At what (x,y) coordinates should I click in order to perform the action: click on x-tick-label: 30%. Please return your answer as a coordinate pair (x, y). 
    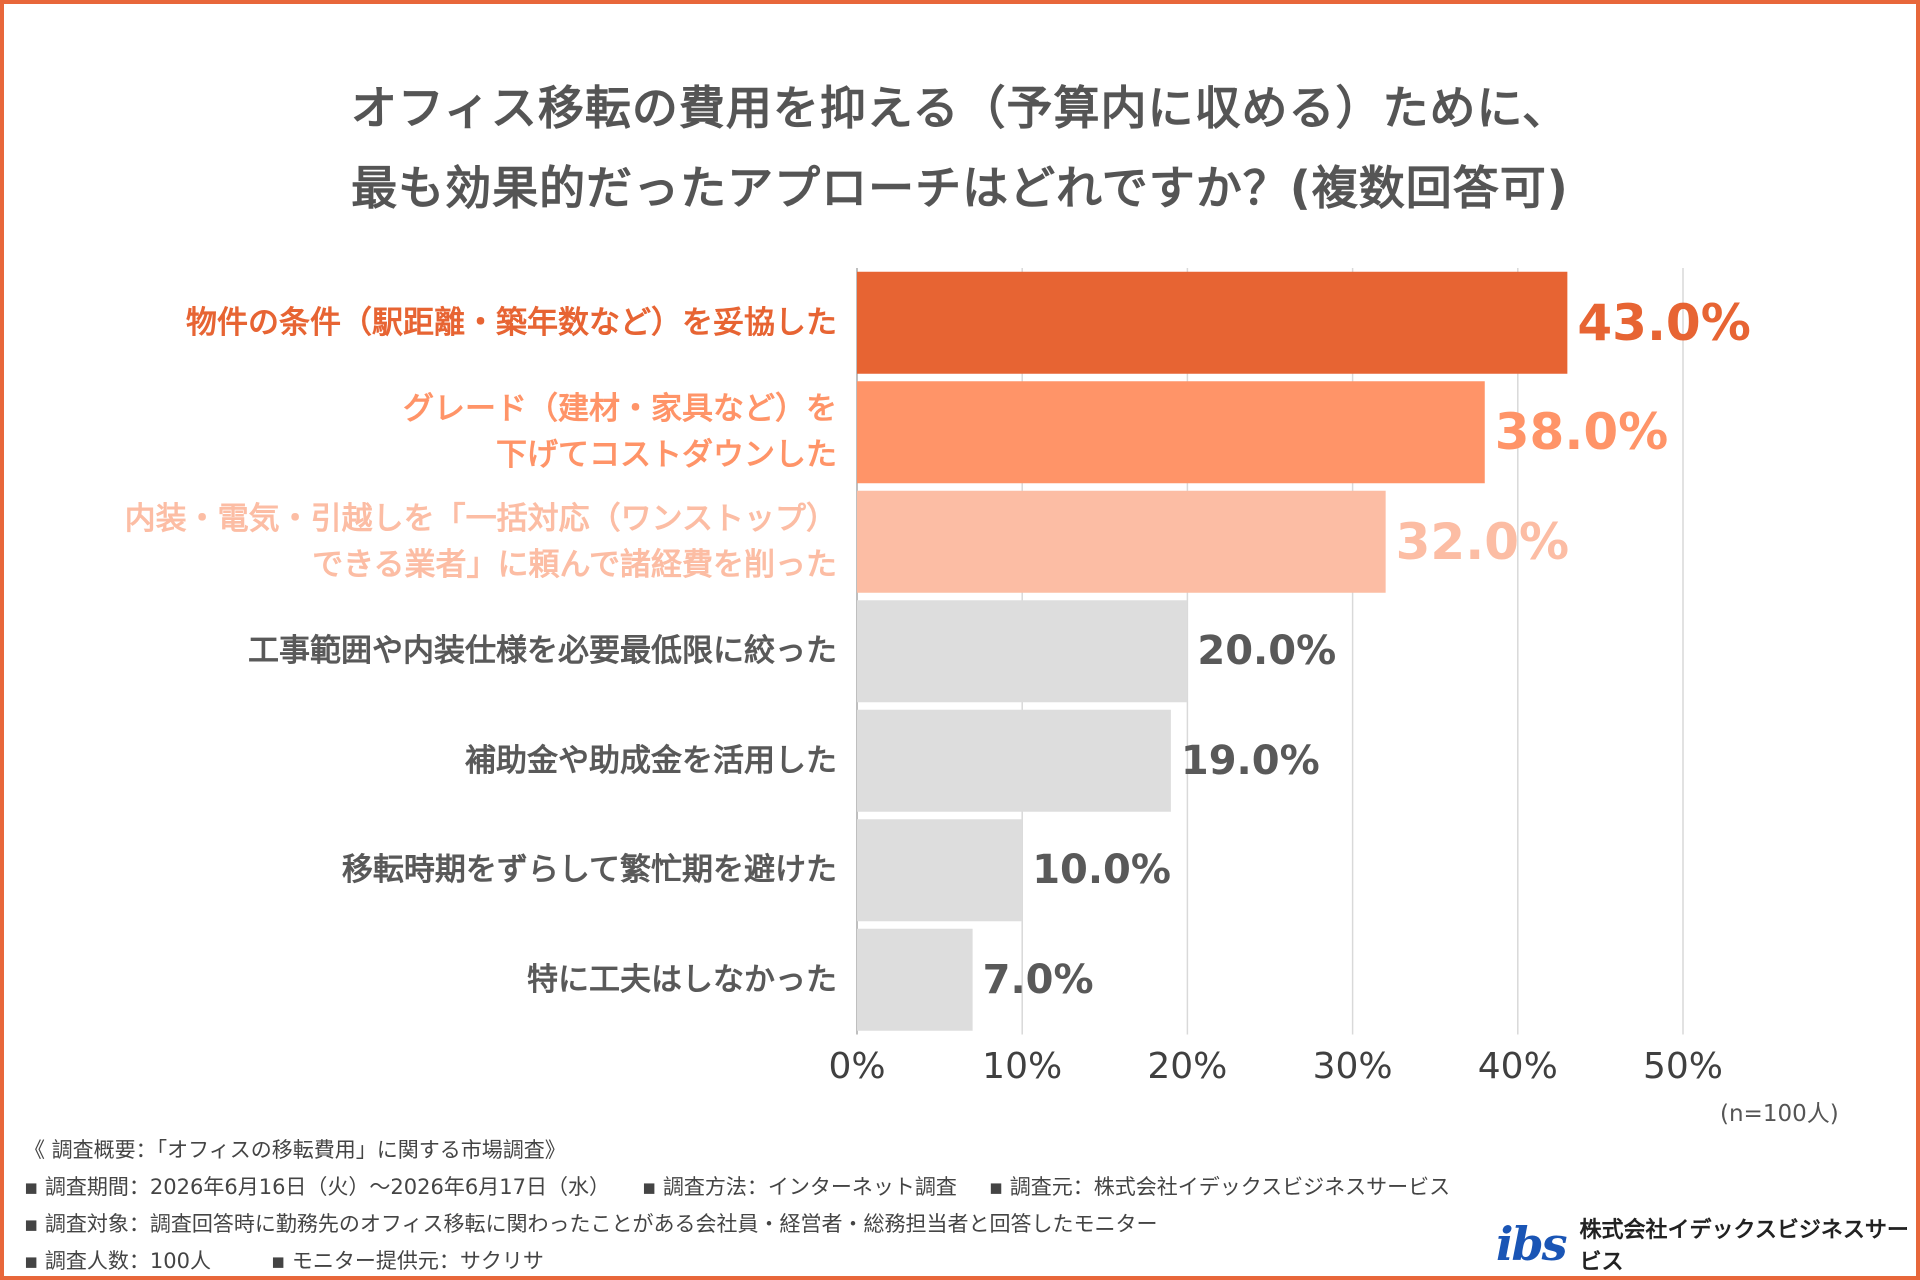
    Looking at the image, I should click on (1352, 1066).